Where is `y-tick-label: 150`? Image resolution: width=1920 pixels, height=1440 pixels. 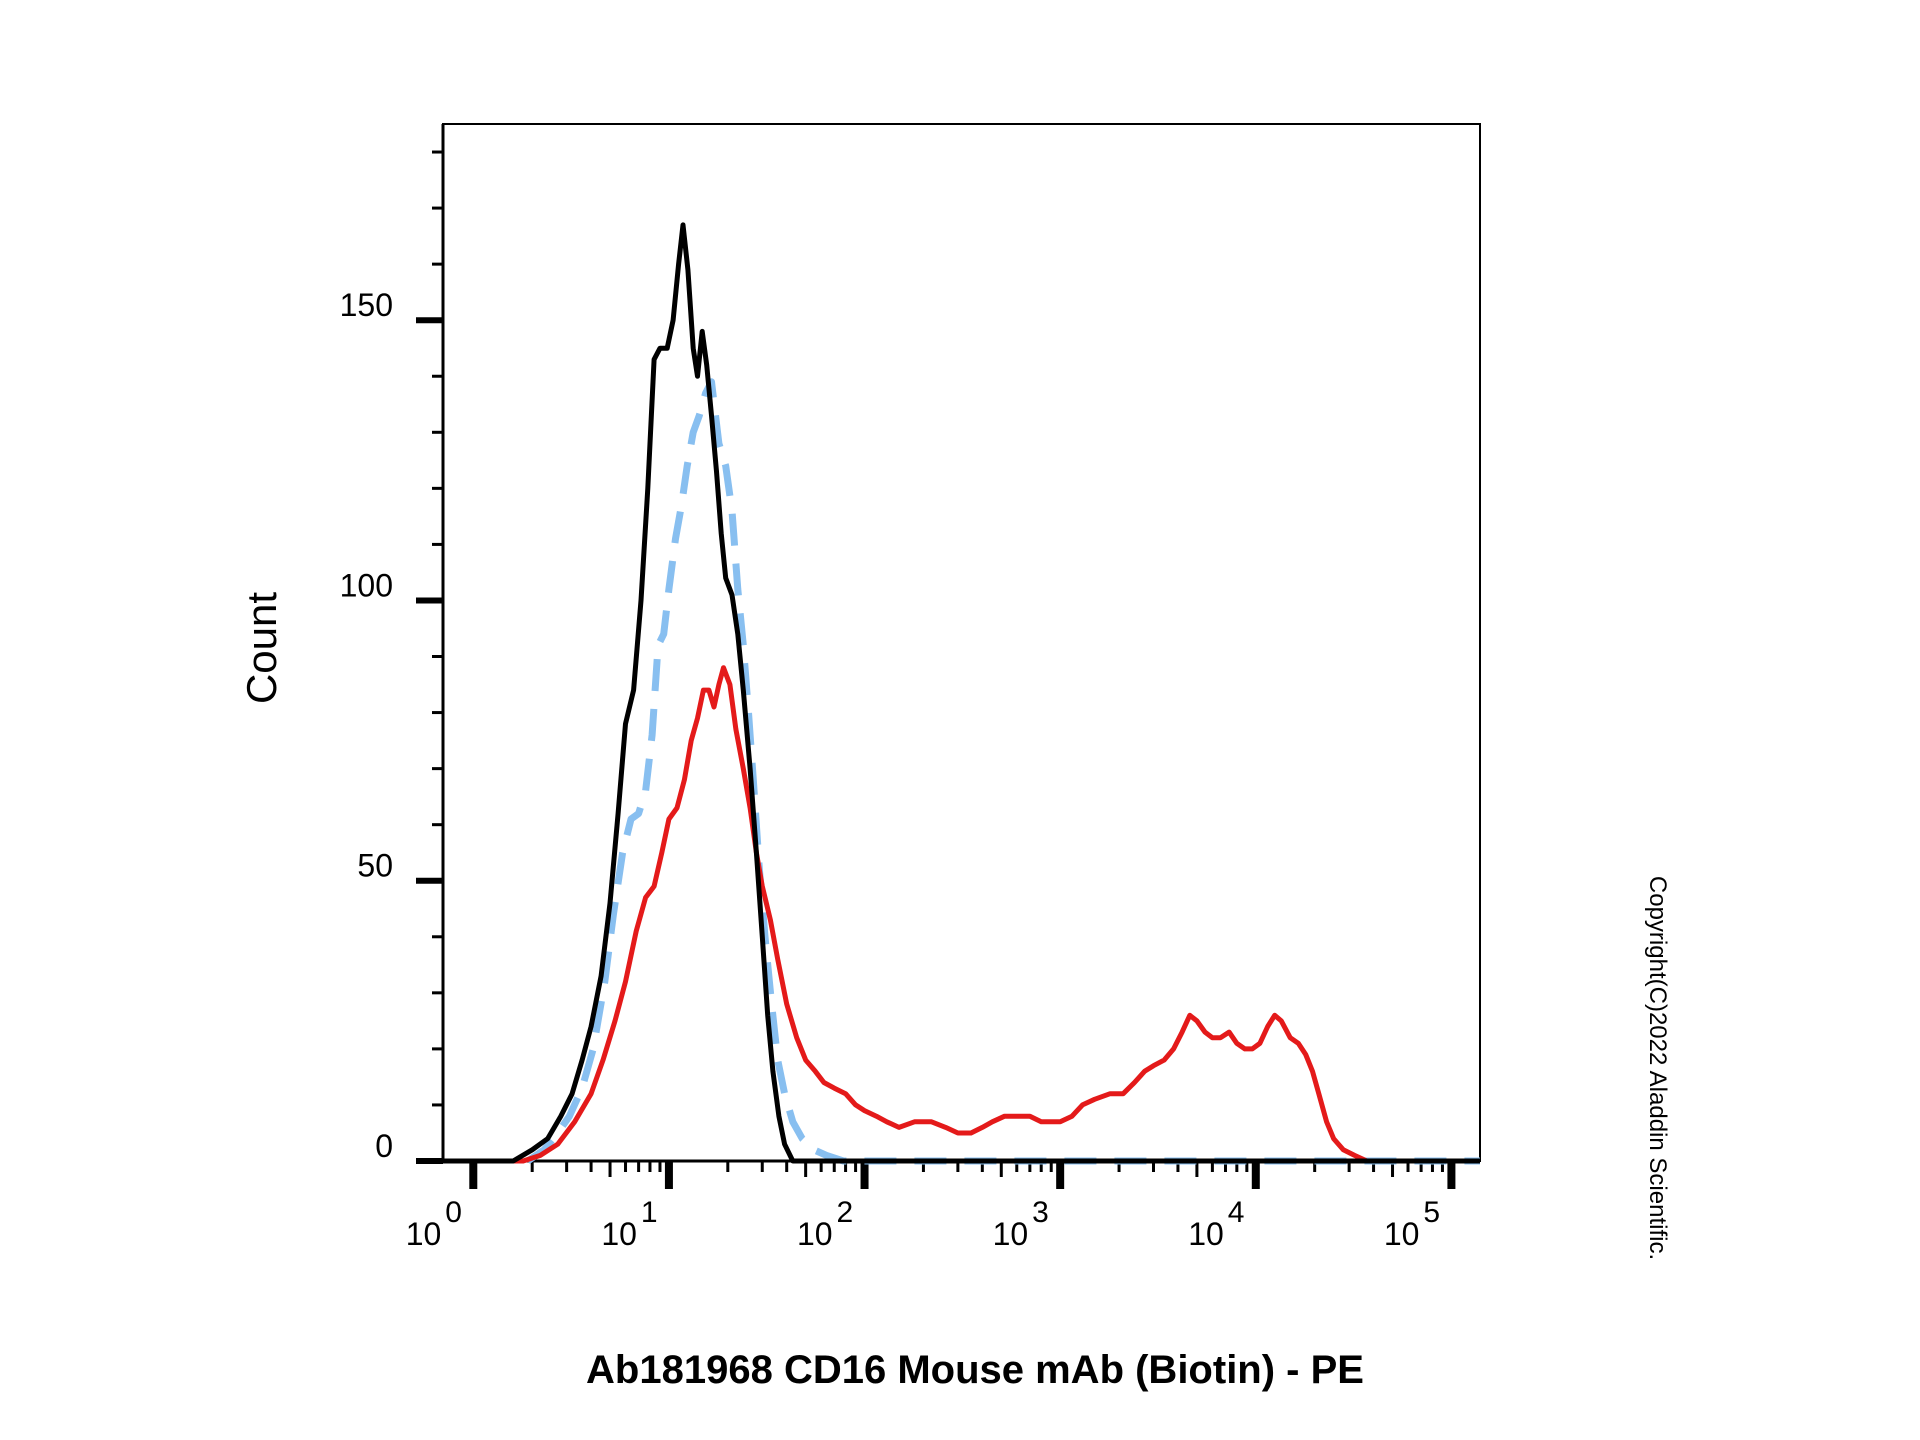 y-tick-label: 150 is located at coordinates (366, 305).